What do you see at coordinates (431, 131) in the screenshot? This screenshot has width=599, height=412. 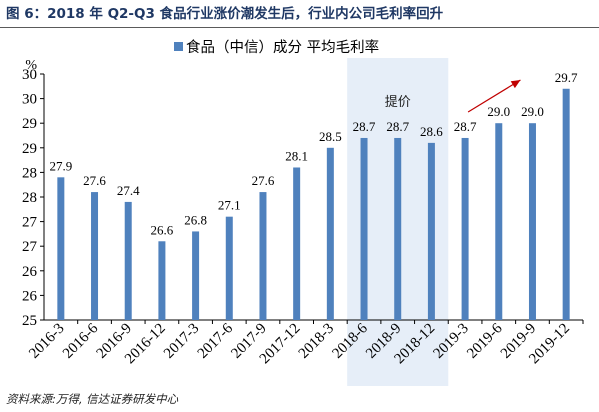 I see `data-label: 28.6` at bounding box center [431, 131].